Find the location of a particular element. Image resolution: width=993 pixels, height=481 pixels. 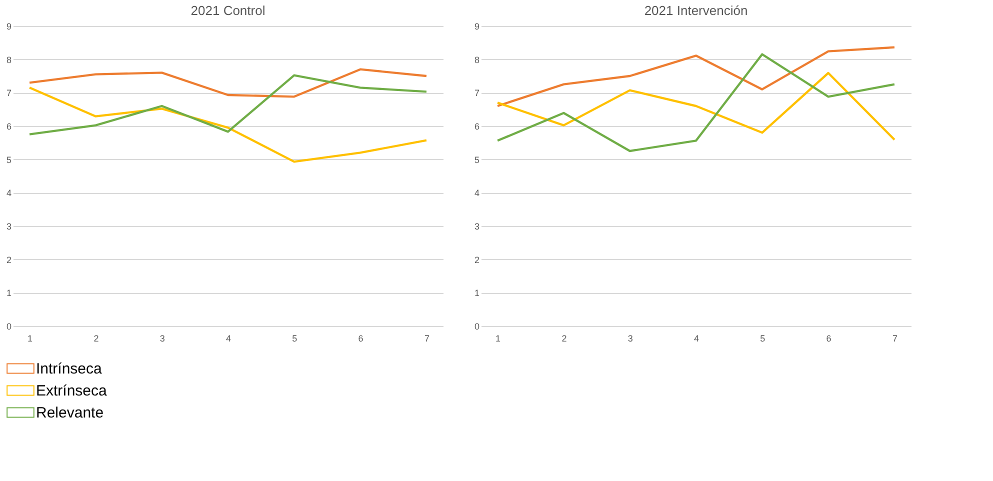

legend-label: Relevante is located at coordinates (70, 413).